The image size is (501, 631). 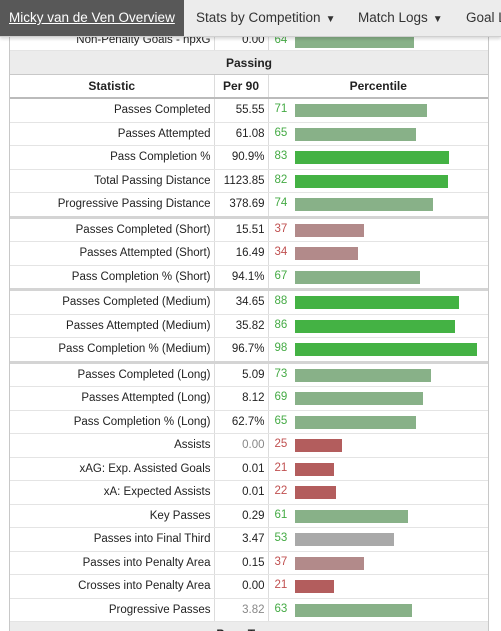 What do you see at coordinates (241, 205) in the screenshot?
I see `per90-value: 378.69` at bounding box center [241, 205].